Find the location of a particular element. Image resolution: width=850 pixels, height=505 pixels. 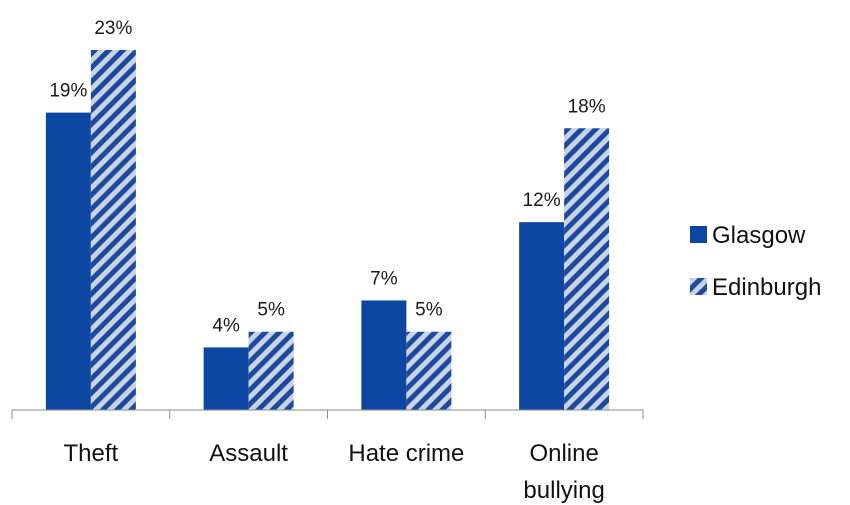

data-label: 12% is located at coordinates (542, 200).